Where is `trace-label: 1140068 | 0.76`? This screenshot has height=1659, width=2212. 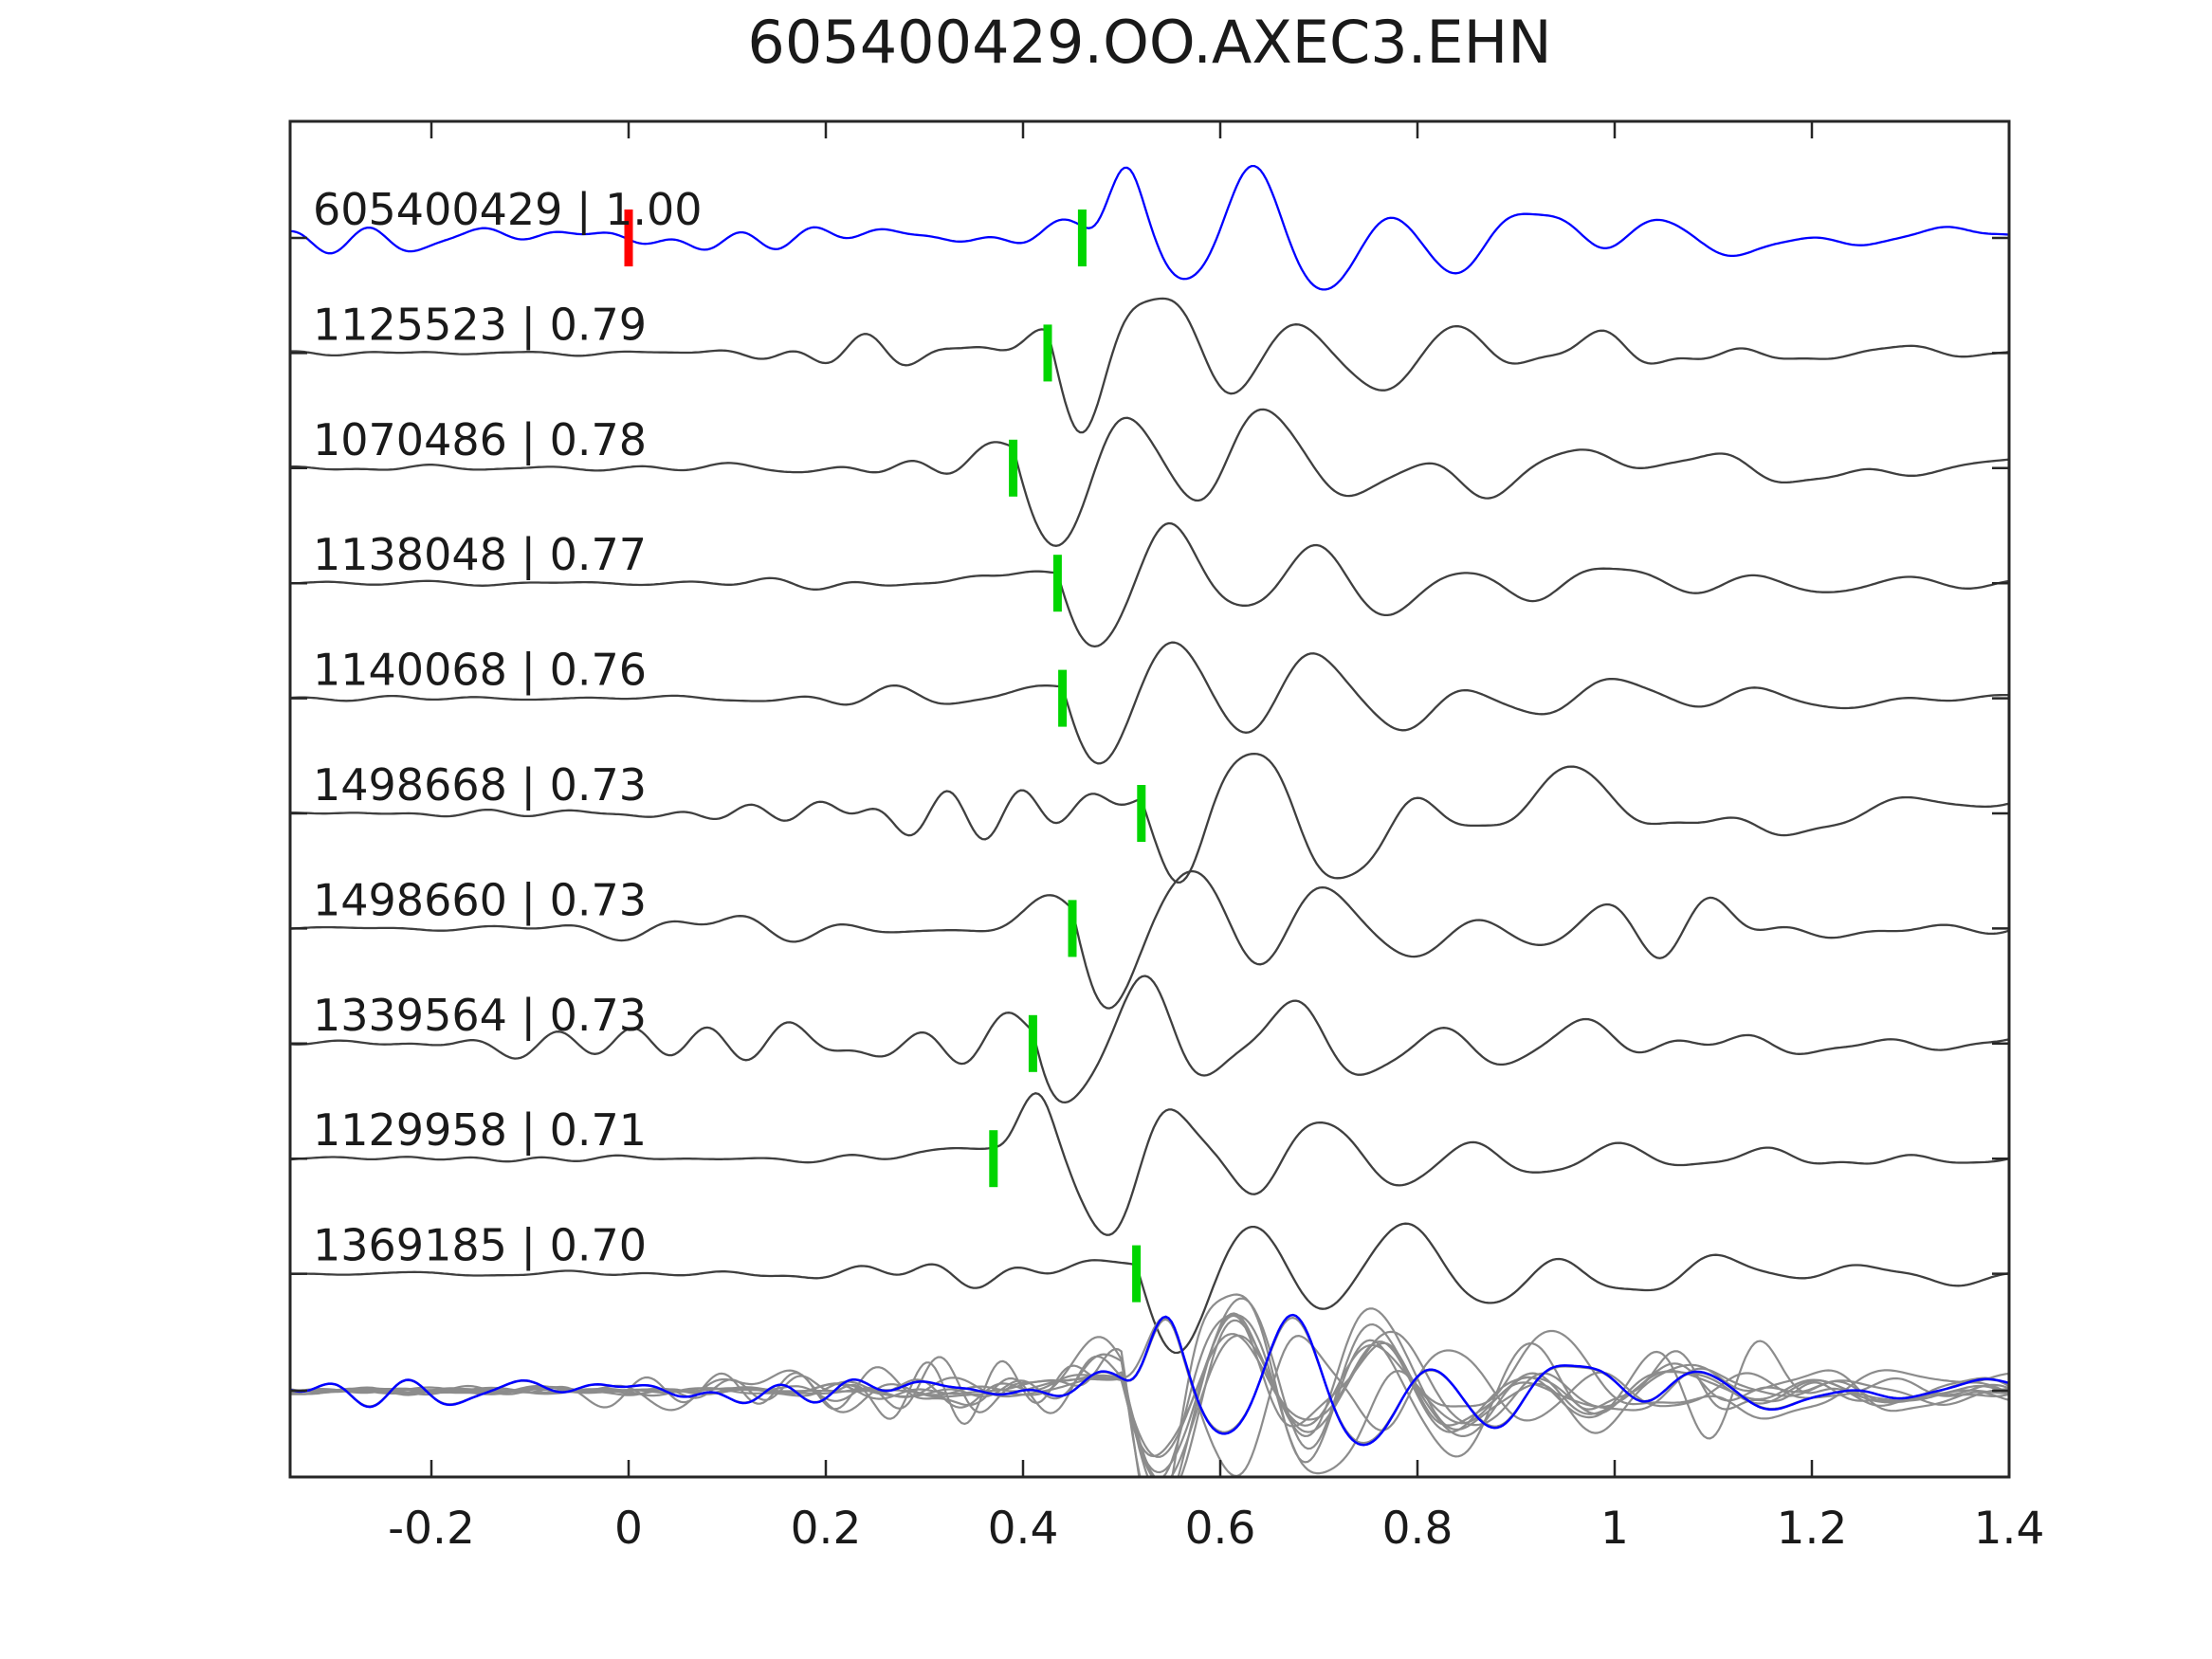
trace-label: 1140068 | 0.76 is located at coordinates (480, 671).